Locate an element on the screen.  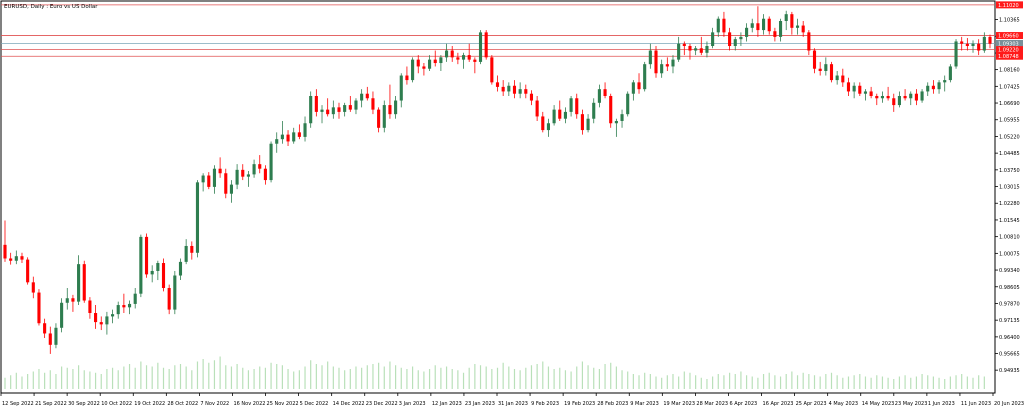
x-tick-label: 19 Oct 2022 is located at coordinates (149, 404).